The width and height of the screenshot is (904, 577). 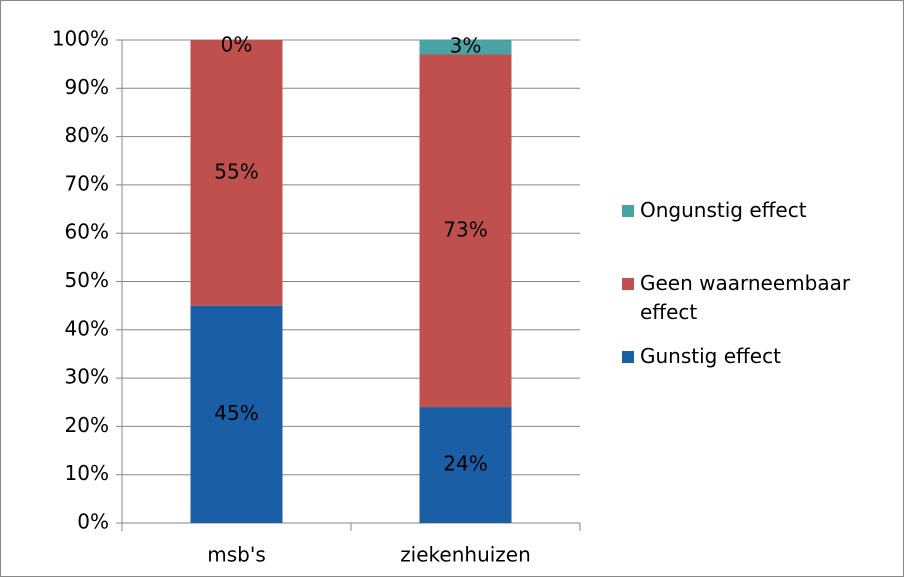 I want to click on y-tick-label: 100%, so click(x=80, y=39).